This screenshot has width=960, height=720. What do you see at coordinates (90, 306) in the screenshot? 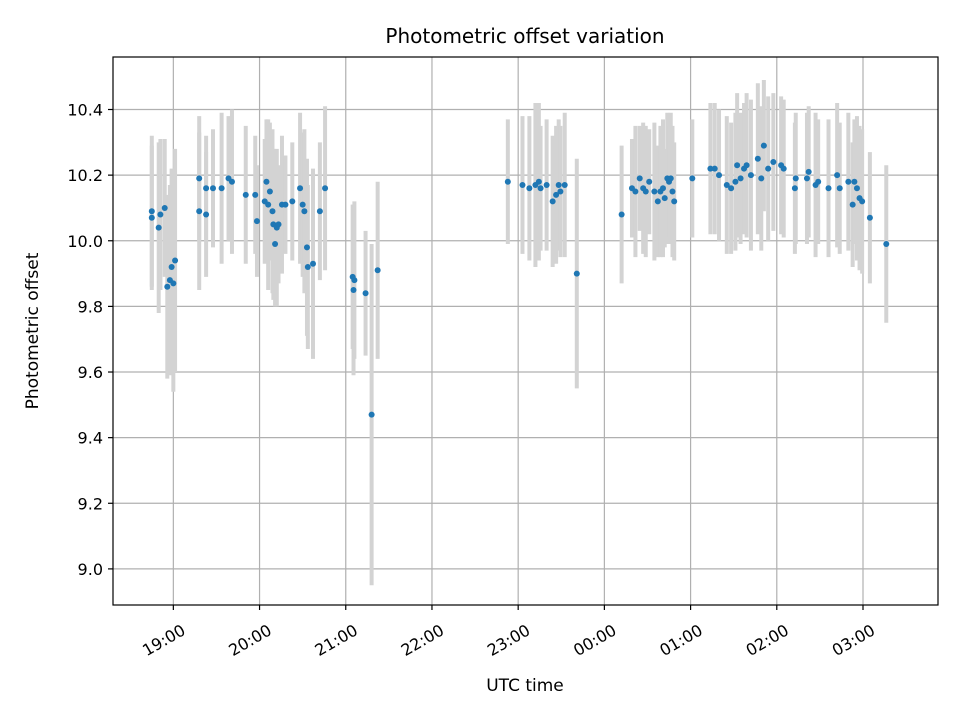
I see `y-tick-label: 9.8` at bounding box center [90, 306].